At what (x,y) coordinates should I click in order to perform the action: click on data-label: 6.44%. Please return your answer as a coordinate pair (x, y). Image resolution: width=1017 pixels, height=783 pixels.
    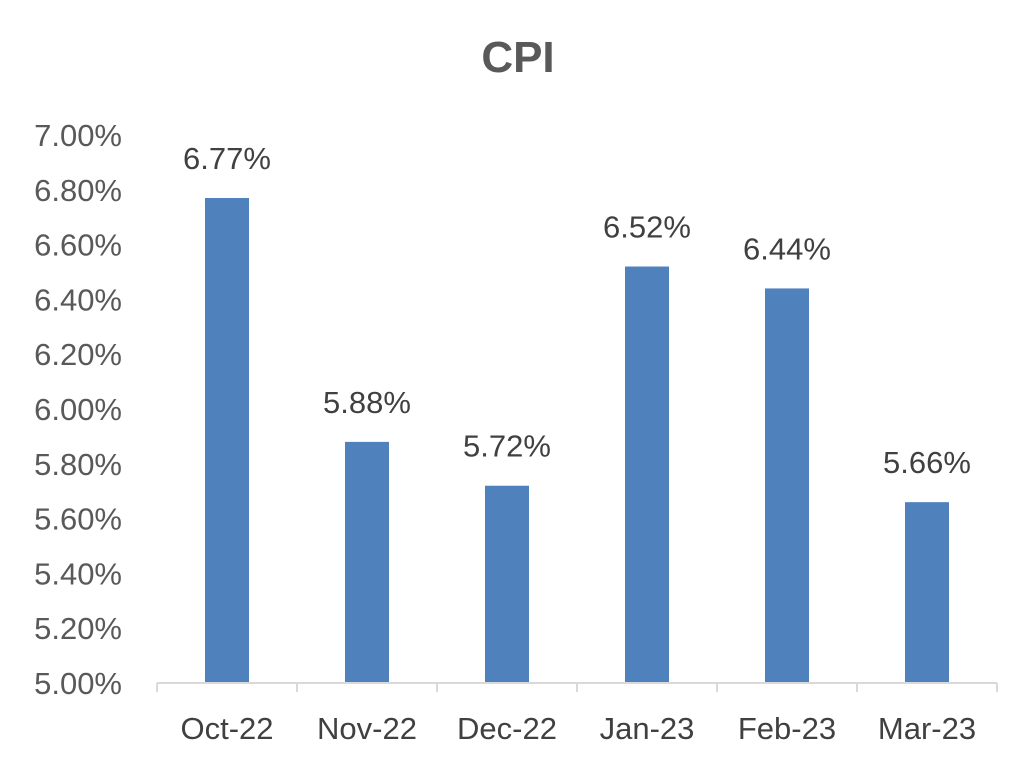
    Looking at the image, I should click on (787, 248).